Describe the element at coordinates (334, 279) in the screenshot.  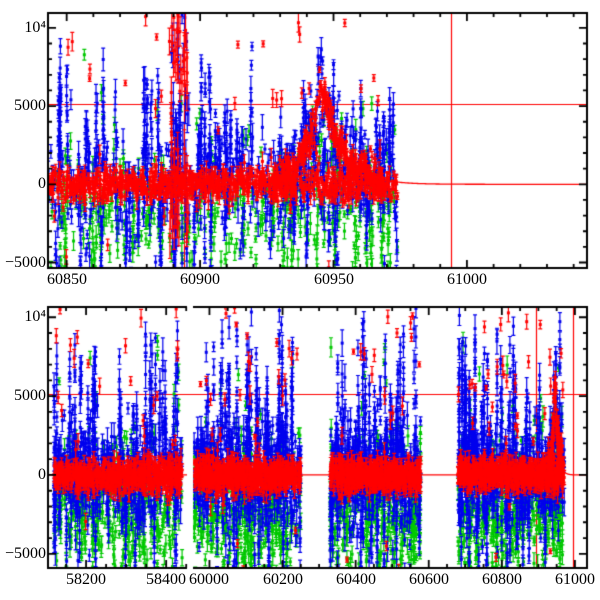
I see `x-tick-label-zoom-panel: 60950` at that location.